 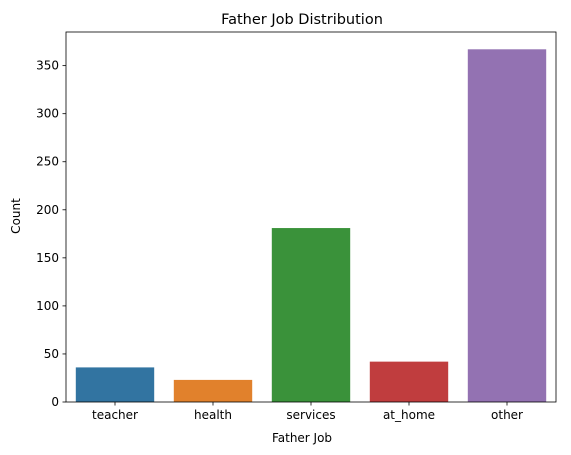 What do you see at coordinates (115, 384) in the screenshot?
I see `bar-teacher` at bounding box center [115, 384].